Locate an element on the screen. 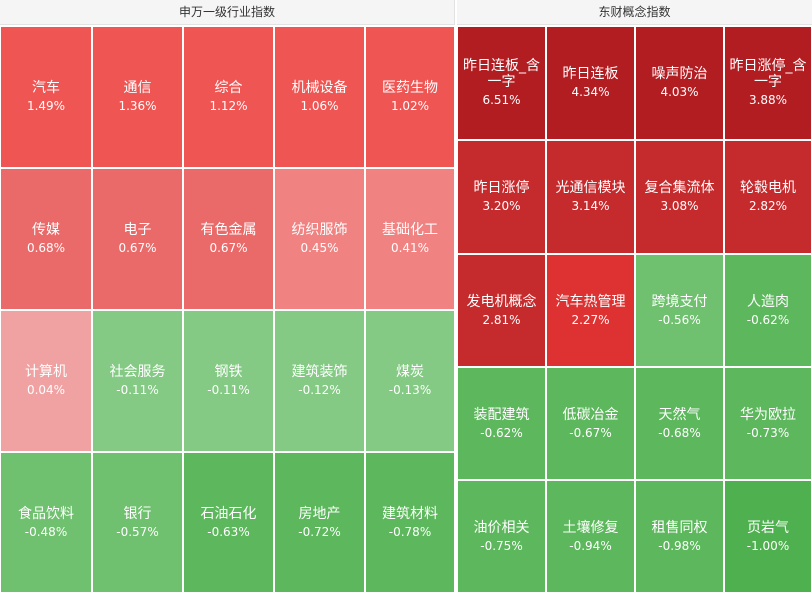 The width and height of the screenshot is (812, 593). treemap-tile: 昨日连板_含一字 6.51% is located at coordinates (501, 83).